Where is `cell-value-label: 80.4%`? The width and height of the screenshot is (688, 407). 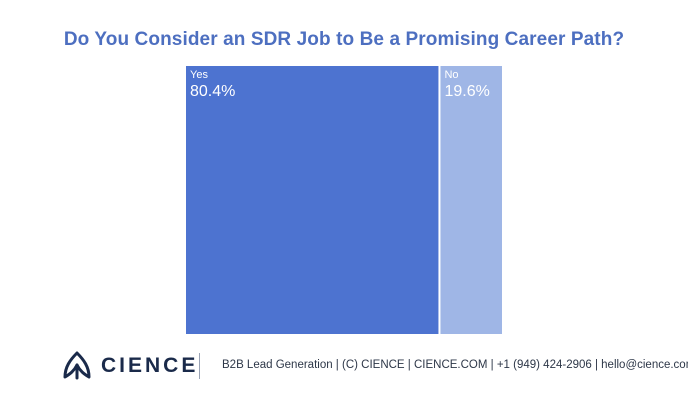 cell-value-label: 80.4% is located at coordinates (212, 91).